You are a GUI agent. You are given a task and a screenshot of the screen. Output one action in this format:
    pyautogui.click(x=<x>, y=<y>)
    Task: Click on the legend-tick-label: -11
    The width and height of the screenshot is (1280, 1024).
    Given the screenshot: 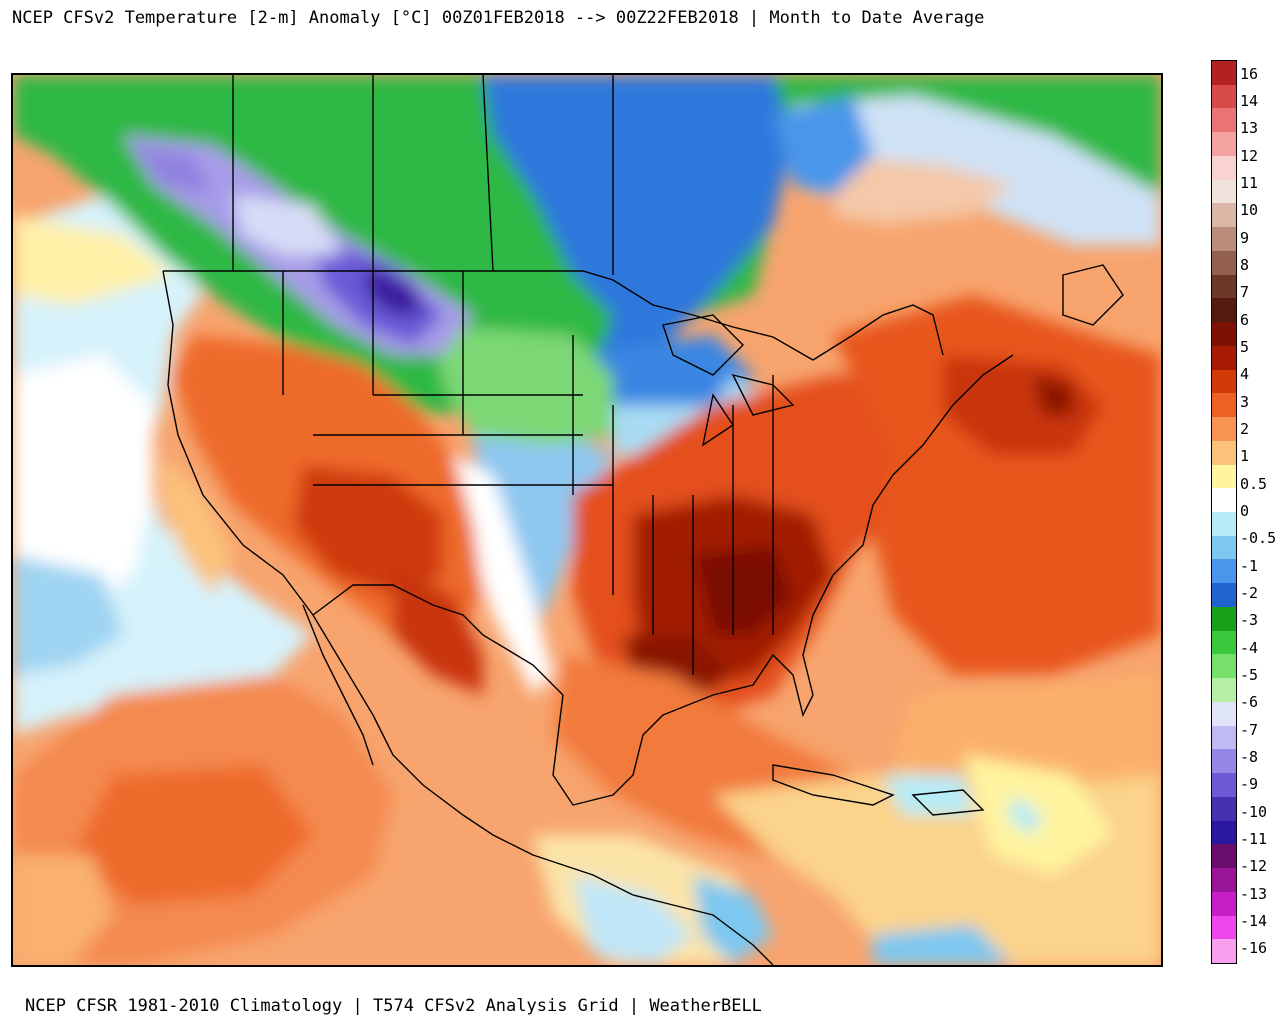 What is the action you would take?
    pyautogui.click(x=1254, y=839)
    